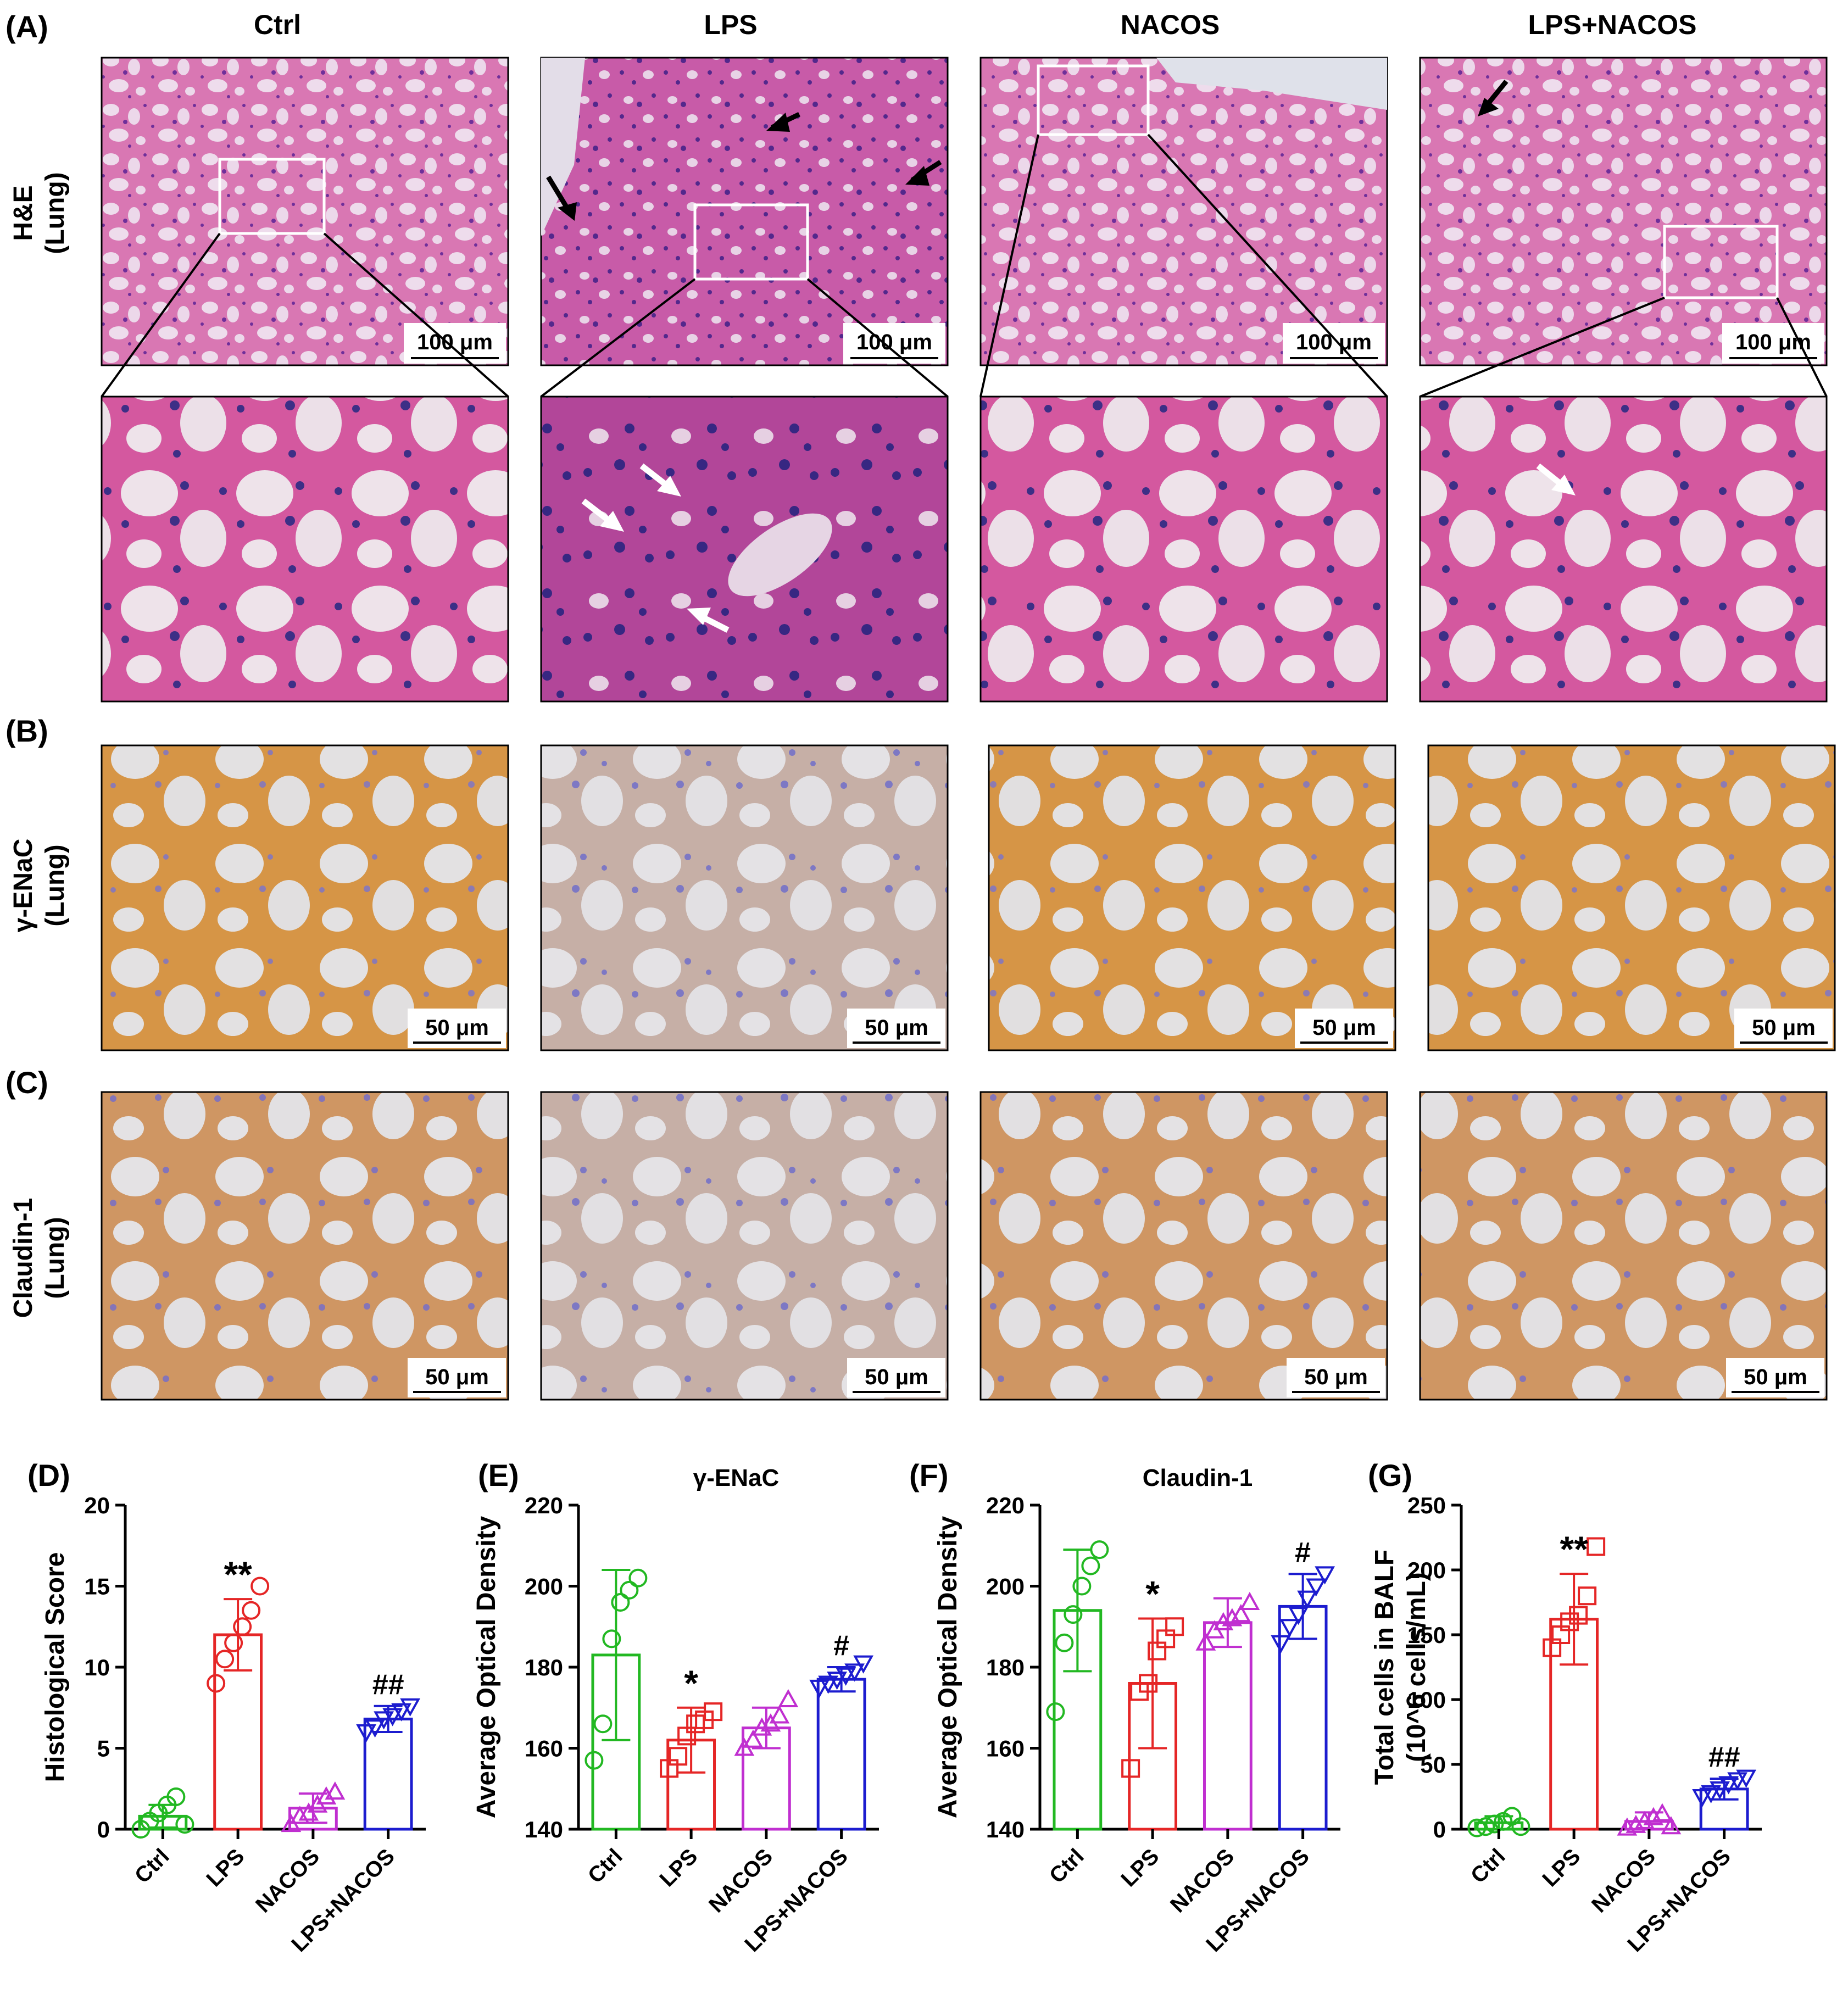 Image resolution: width=1848 pixels, height=1994 pixels. Describe the element at coordinates (1440, 1829) in the screenshot. I see `y-tick-label: 0` at that location.